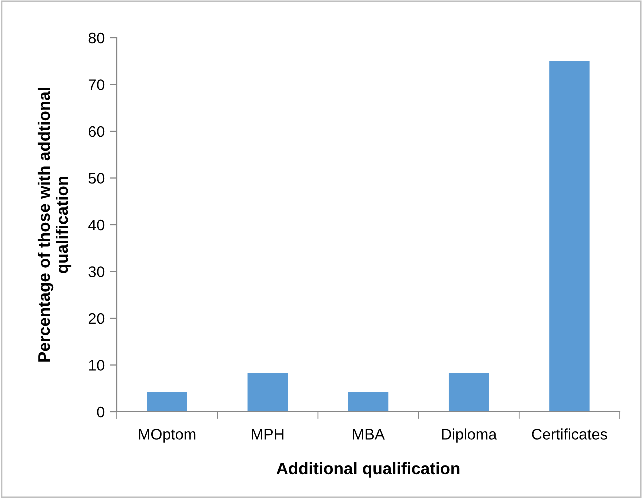 The image size is (643, 499). Describe the element at coordinates (97, 365) in the screenshot. I see `y-tick-label: 10` at that location.